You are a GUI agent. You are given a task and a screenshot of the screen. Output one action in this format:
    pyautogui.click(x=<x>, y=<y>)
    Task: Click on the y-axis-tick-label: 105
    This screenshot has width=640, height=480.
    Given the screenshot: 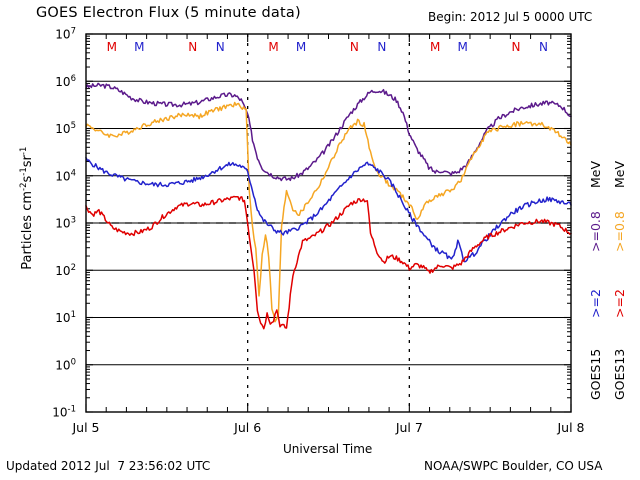 What is the action you would take?
    pyautogui.click(x=65, y=128)
    